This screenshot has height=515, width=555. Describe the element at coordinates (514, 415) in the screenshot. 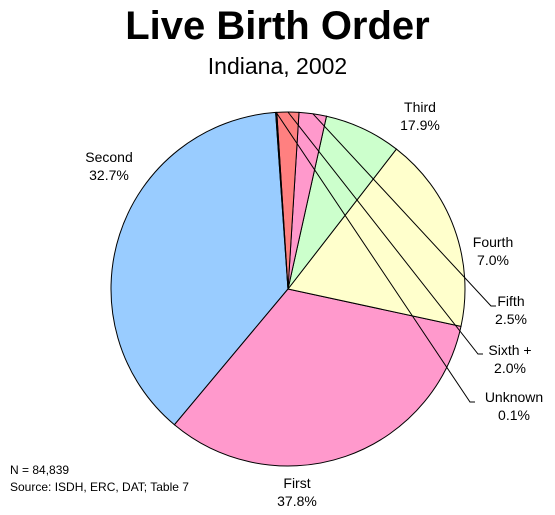

I see `slice-percent-label: 0.1%` at that location.